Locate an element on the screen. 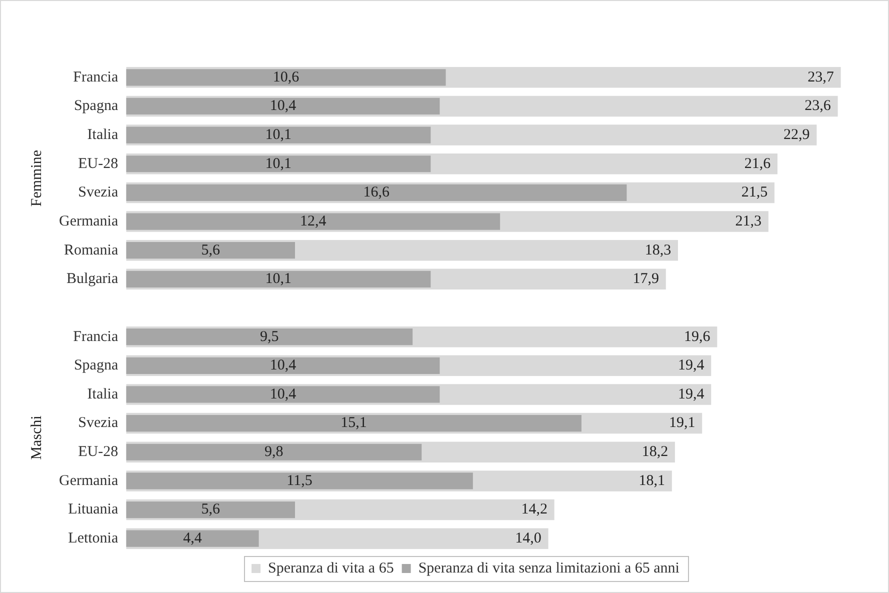 This screenshot has height=593, width=889. data-label: 23,7 is located at coordinates (821, 77).